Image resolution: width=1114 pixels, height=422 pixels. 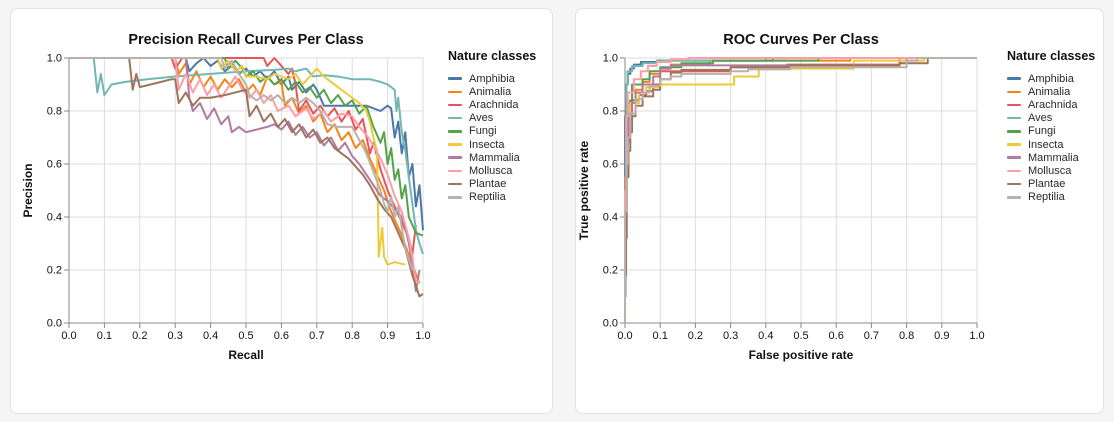 I want to click on legend-label: Fungi, so click(x=1042, y=131).